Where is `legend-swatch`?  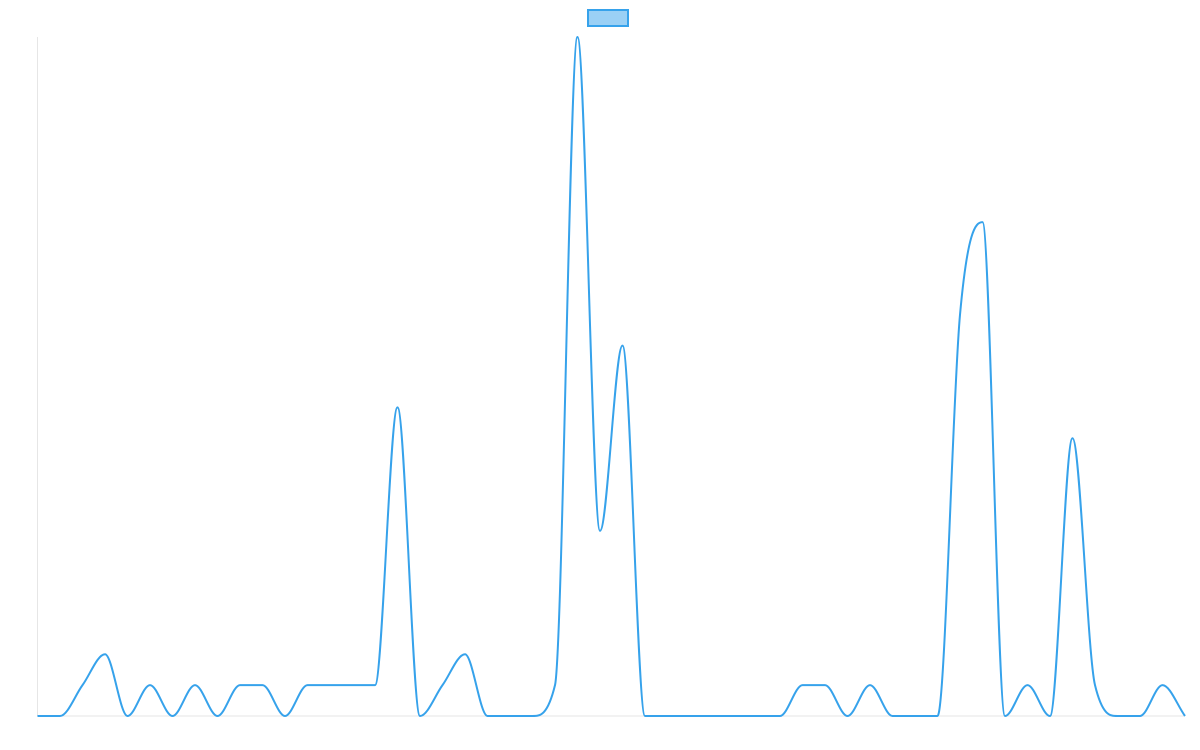
legend-swatch is located at coordinates (608, 18).